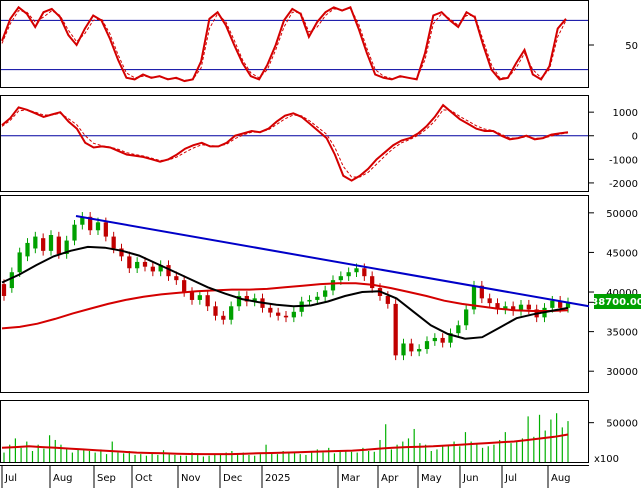  Describe the element at coordinates (390, 478) in the screenshot. I see `date-label: Apr` at that location.